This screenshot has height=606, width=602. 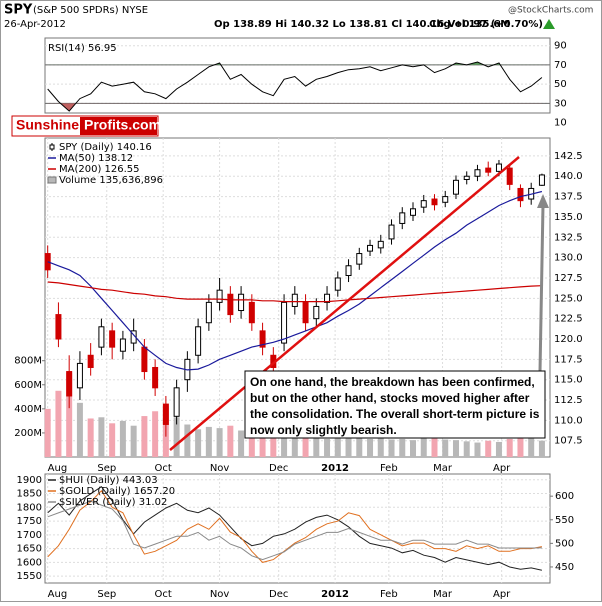 What do you see at coordinates (564, 567) in the screenshot?
I see `y2-tick-label: 450` at bounding box center [564, 567].